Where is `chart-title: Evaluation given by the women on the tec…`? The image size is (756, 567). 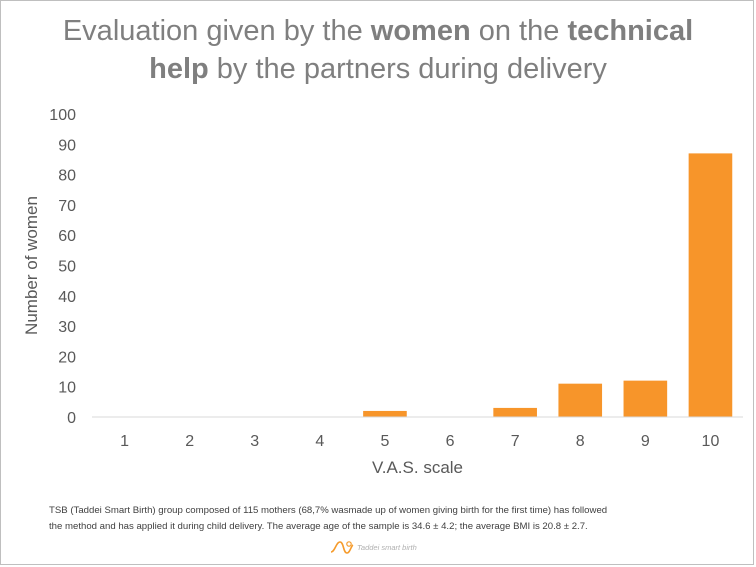
chart-title: Evaluation given by the women on the tec… is located at coordinates (378, 50).